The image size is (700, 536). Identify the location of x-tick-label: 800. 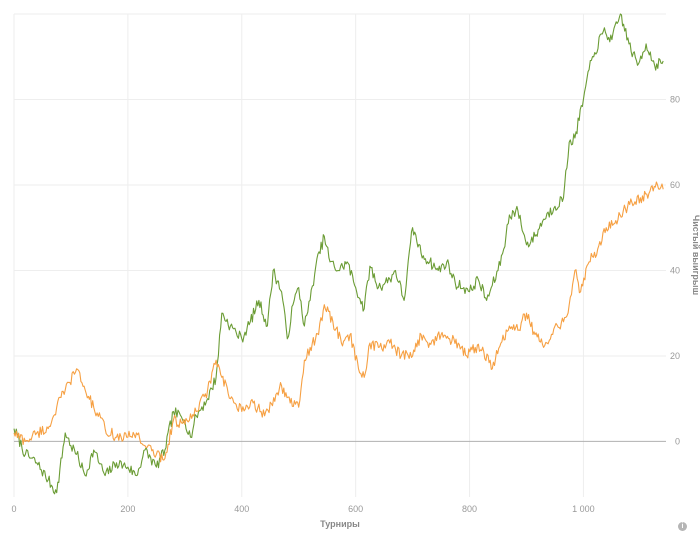
(469, 509).